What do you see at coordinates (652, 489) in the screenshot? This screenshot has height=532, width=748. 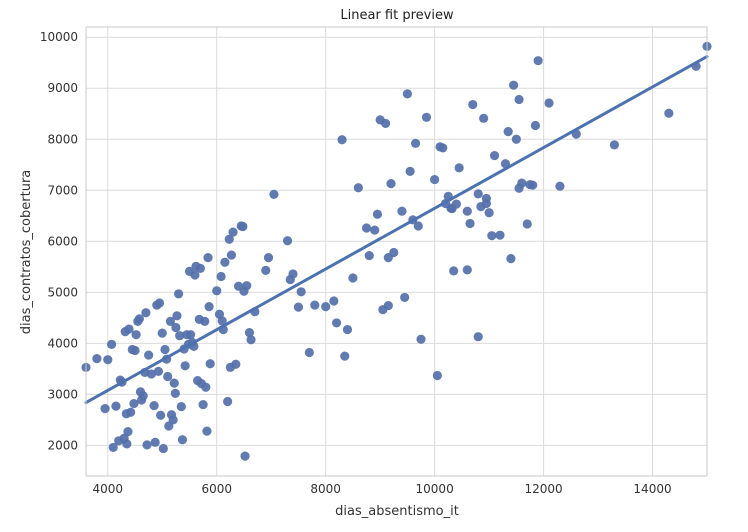 I see `x-tick-label: 14000` at bounding box center [652, 489].